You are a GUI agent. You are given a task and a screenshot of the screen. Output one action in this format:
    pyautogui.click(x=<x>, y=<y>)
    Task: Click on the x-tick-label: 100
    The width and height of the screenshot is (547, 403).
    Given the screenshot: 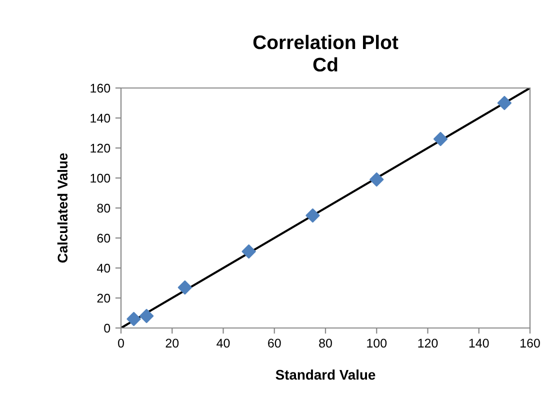 What is the action you would take?
    pyautogui.click(x=377, y=343)
    